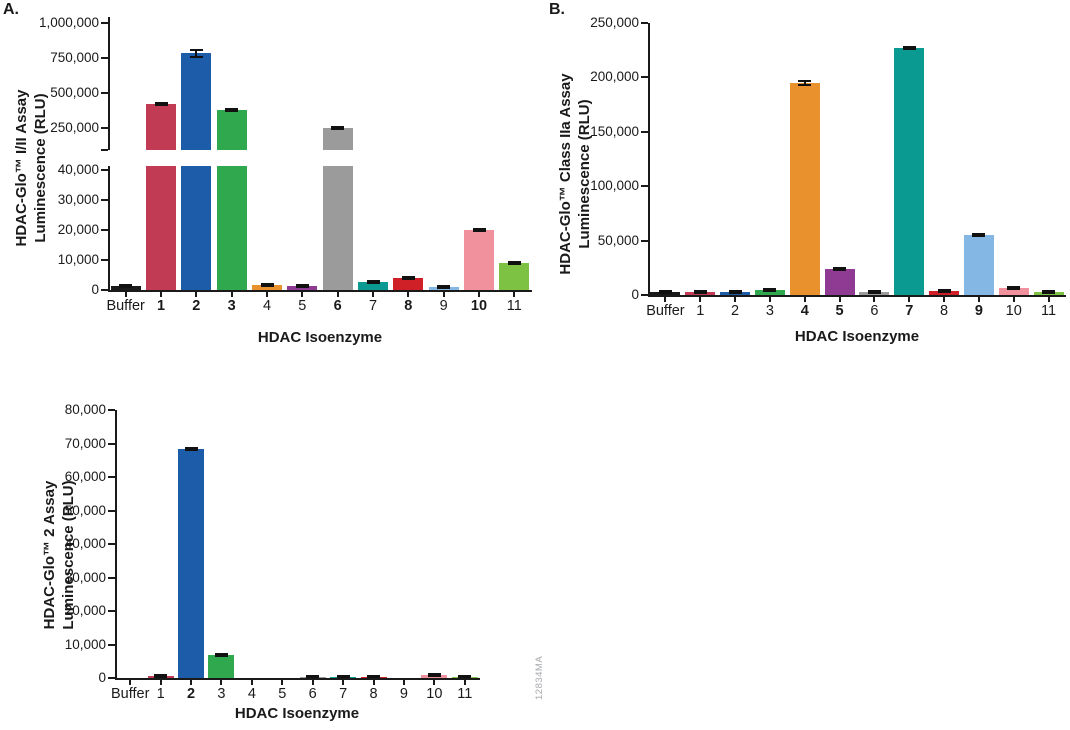  I want to click on panel-a-x-label-8: 8, so click(408, 306).